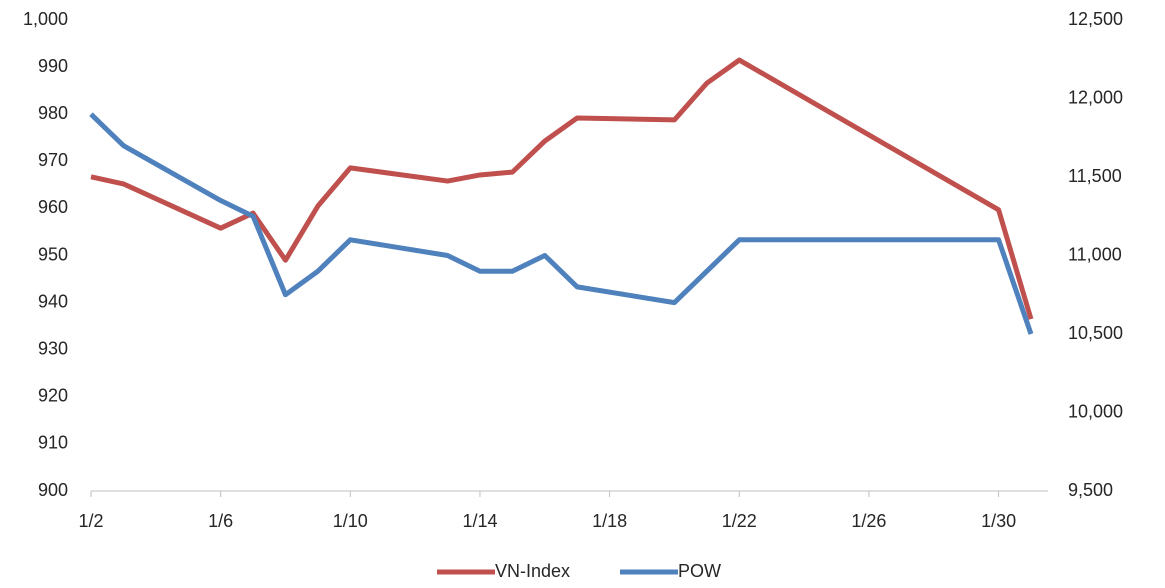 This screenshot has width=1165, height=588. What do you see at coordinates (1095, 97) in the screenshot?
I see `y2-tick-label: 12,000` at bounding box center [1095, 97].